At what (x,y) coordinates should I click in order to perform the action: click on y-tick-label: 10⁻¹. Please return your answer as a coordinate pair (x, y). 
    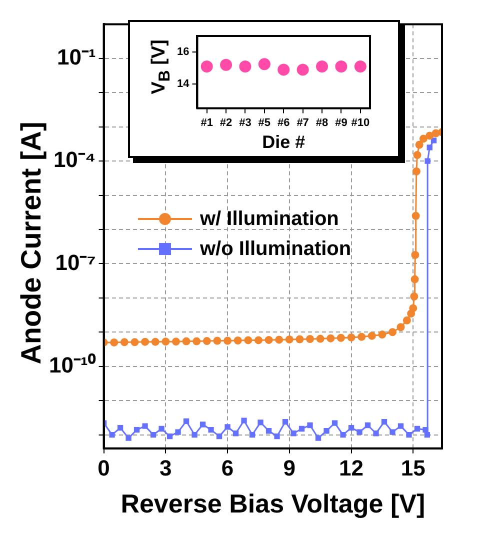
    Looking at the image, I should click on (76, 57).